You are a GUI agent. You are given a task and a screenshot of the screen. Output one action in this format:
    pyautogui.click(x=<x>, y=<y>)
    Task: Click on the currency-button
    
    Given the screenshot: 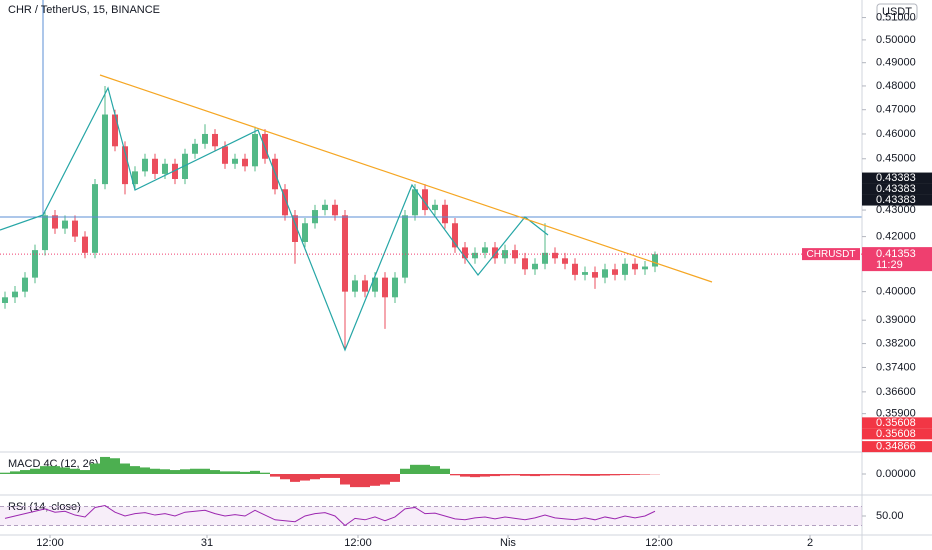 What is the action you would take?
    pyautogui.click(x=897, y=12)
    